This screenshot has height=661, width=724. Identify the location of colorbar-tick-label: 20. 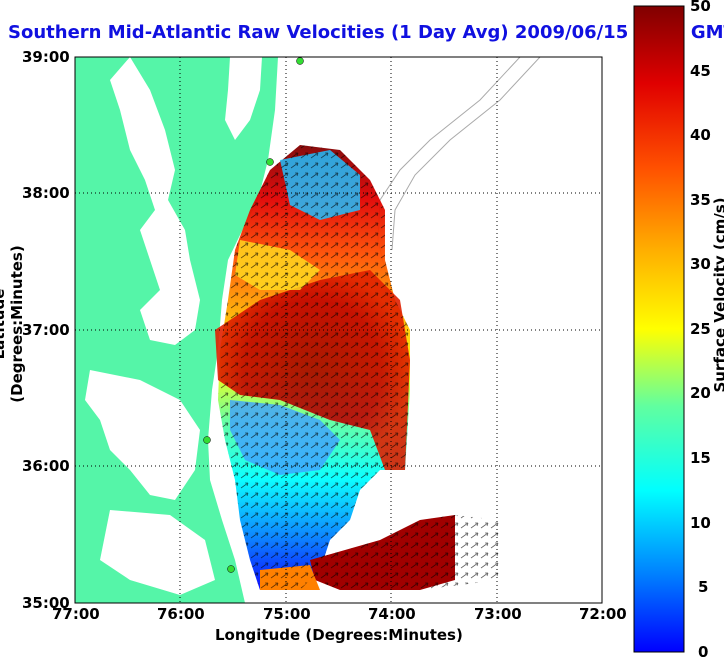
(700, 393).